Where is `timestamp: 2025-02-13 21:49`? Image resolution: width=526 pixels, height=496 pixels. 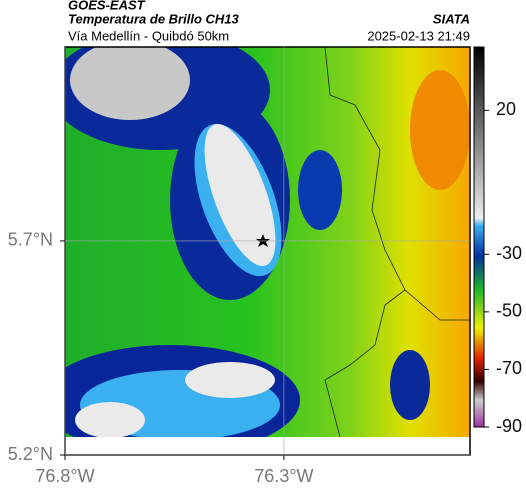 timestamp: 2025-02-13 21:49 is located at coordinates (418, 35).